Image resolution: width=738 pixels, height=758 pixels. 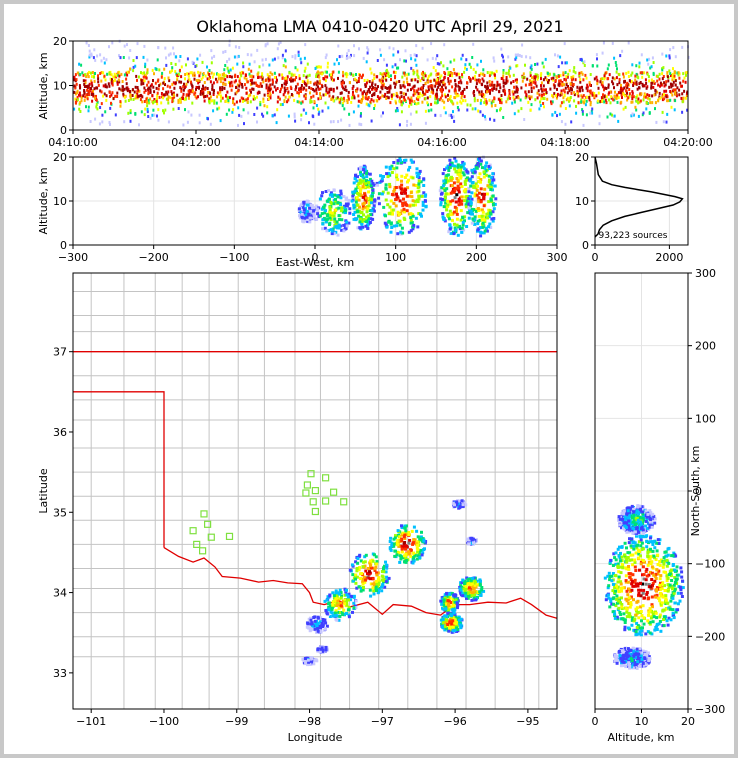 What do you see at coordinates (635, 580) in the screenshot?
I see `northsouth-source-cell` at bounding box center [635, 580].